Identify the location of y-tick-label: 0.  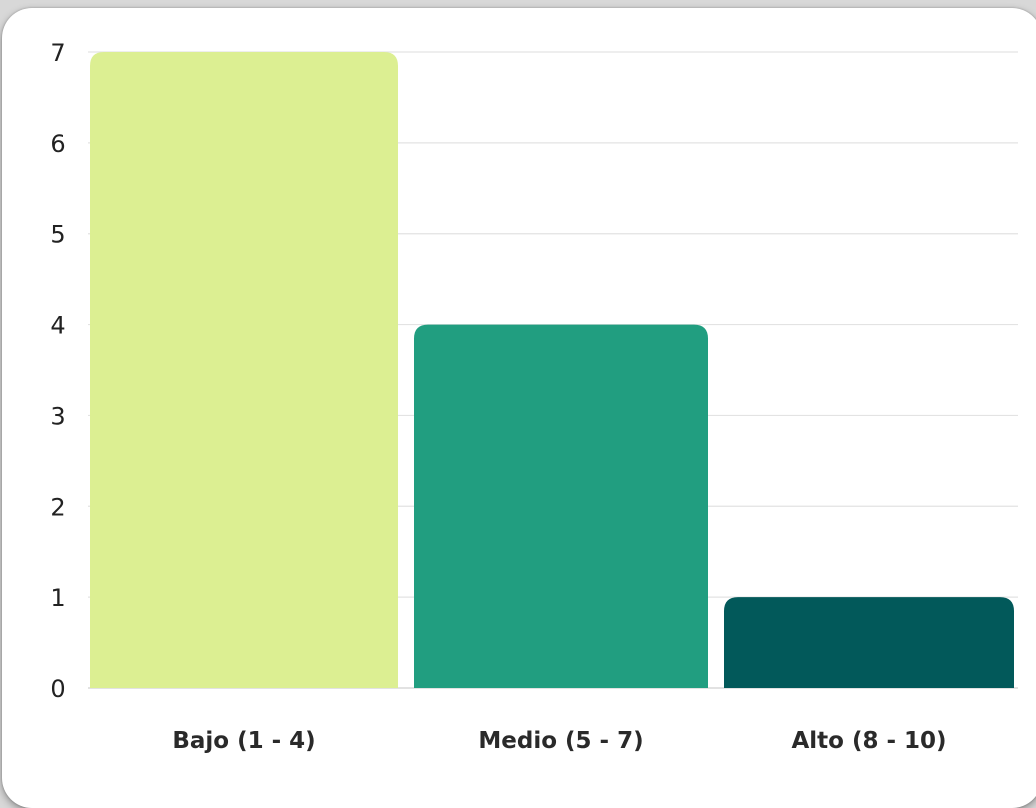
(57, 689).